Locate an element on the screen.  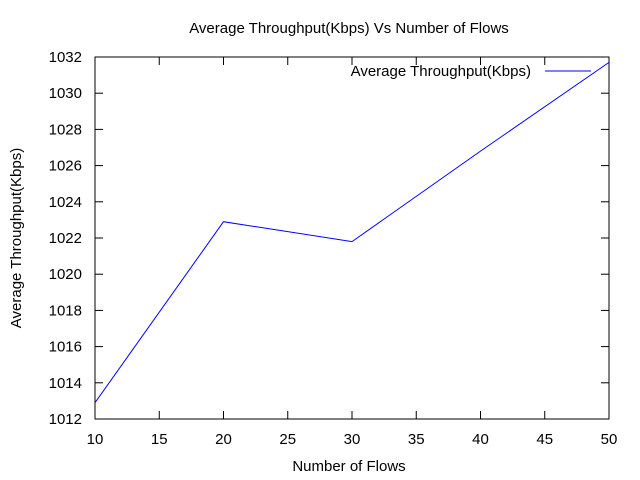
x-tick-label: 25 is located at coordinates (287, 439).